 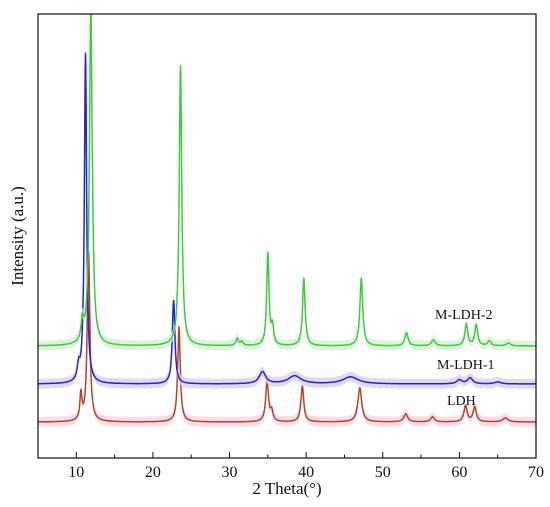 I want to click on x-tick-label: 40, so click(x=306, y=472).